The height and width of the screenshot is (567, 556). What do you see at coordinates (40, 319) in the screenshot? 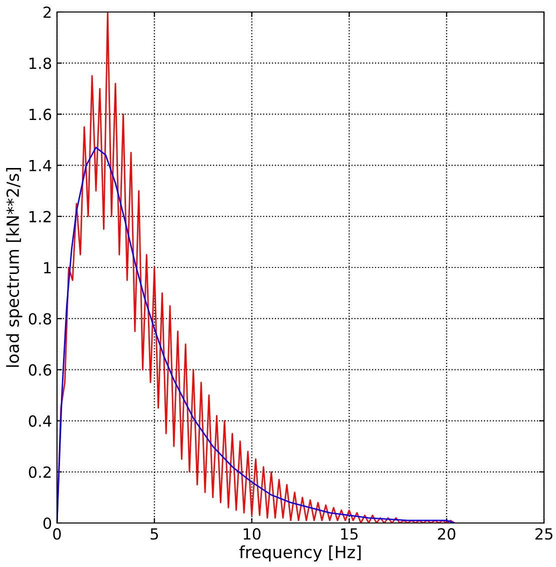
I see `y-tick-label: 0.8` at bounding box center [40, 319].